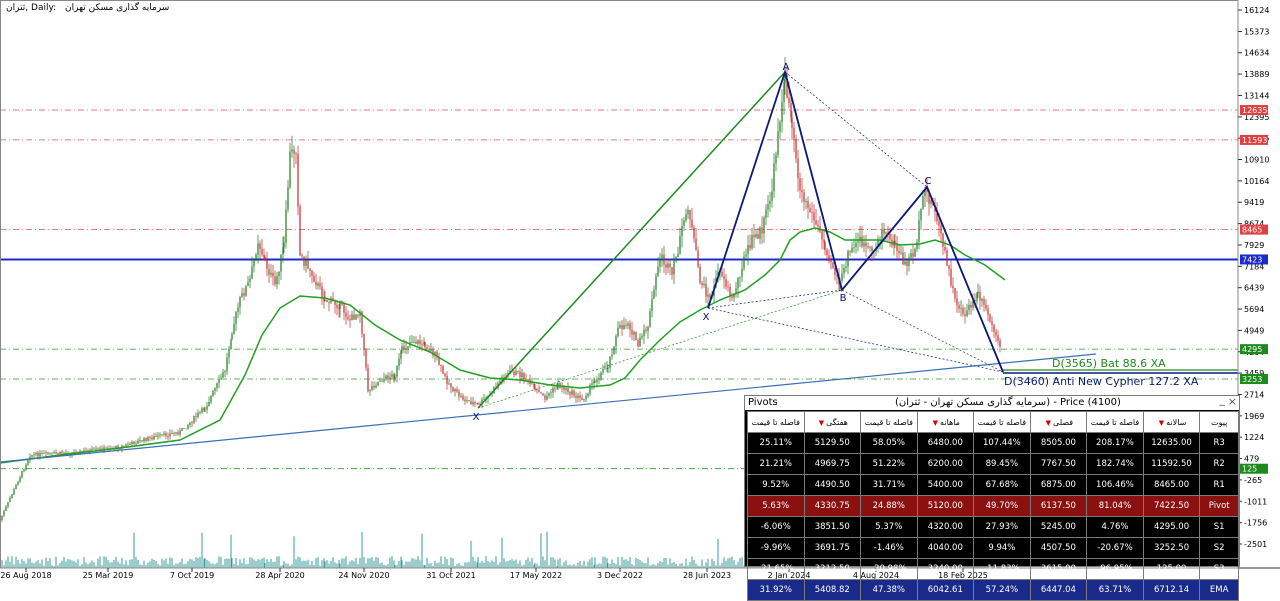 The image size is (1280, 601). I want to click on y-tick-label: -265, so click(1253, 480).